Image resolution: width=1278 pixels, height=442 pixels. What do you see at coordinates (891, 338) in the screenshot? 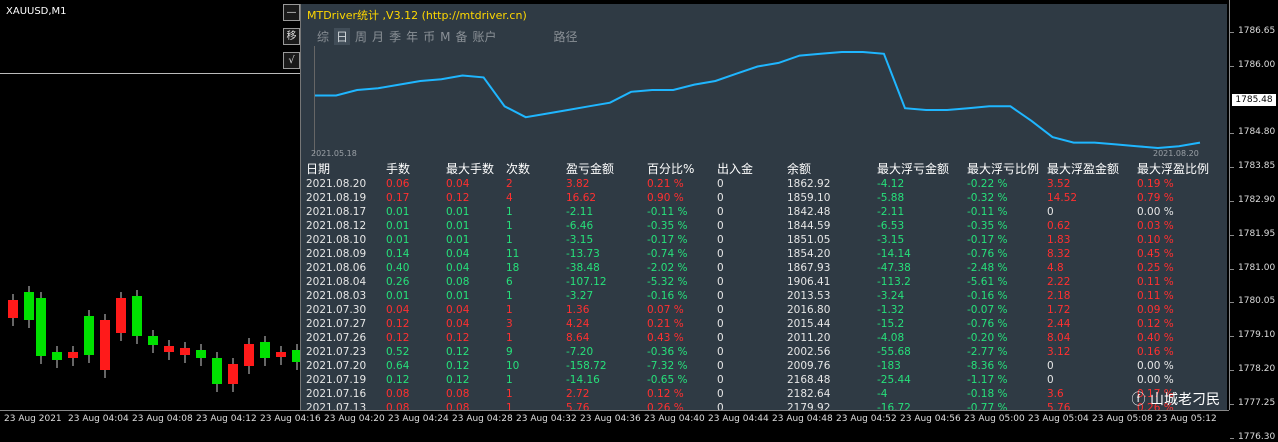
I see `table-cell: -4.08` at bounding box center [891, 338].